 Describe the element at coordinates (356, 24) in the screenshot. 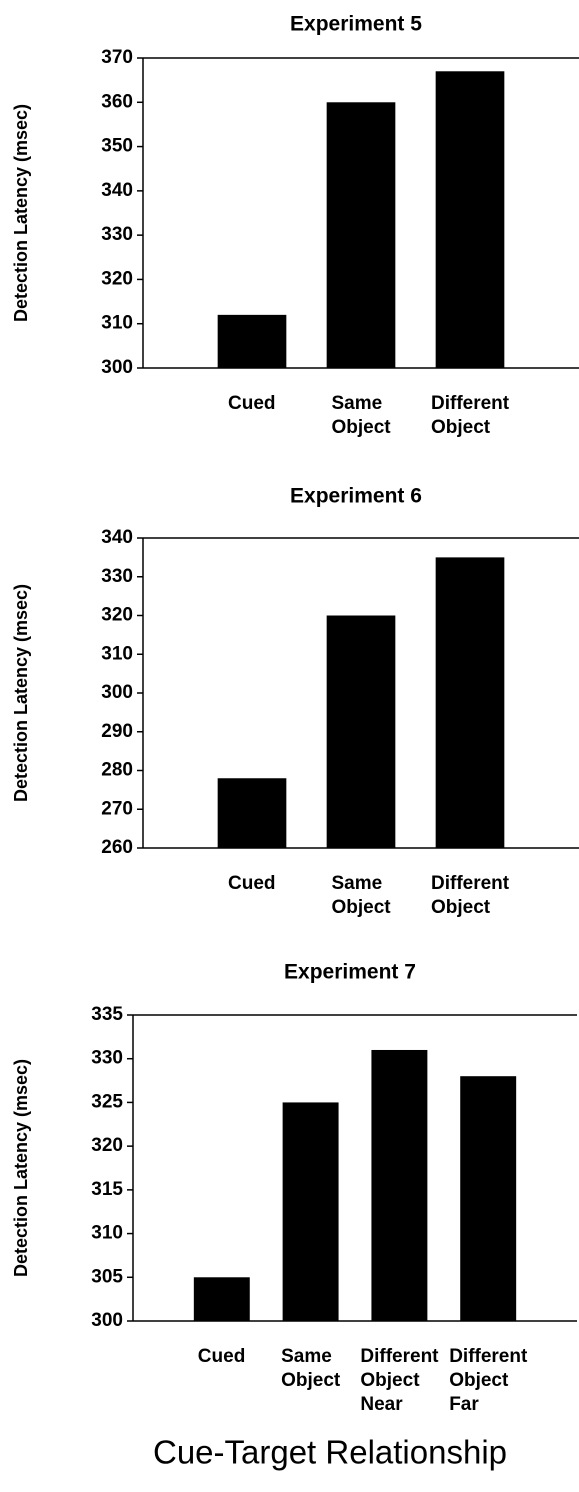

I see `chart-title: Experiment 5` at that location.